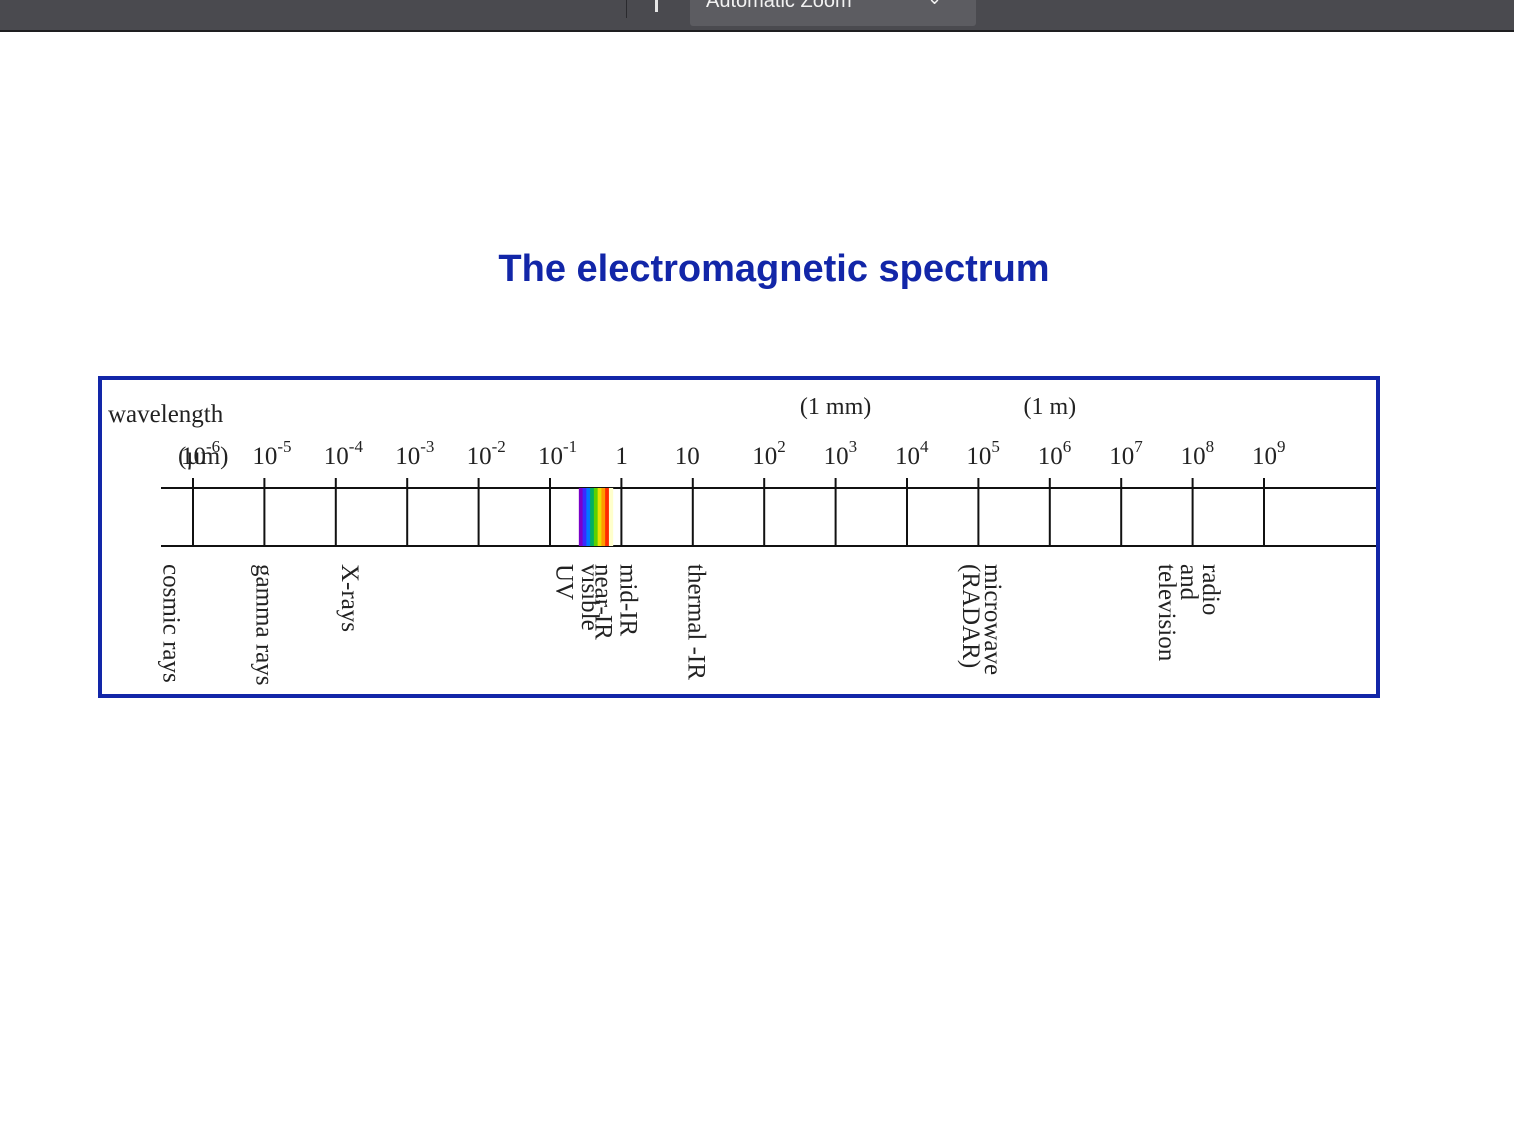  What do you see at coordinates (200, 453) in the screenshot?
I see `tick-label: 10⁻⁶` at bounding box center [200, 453].